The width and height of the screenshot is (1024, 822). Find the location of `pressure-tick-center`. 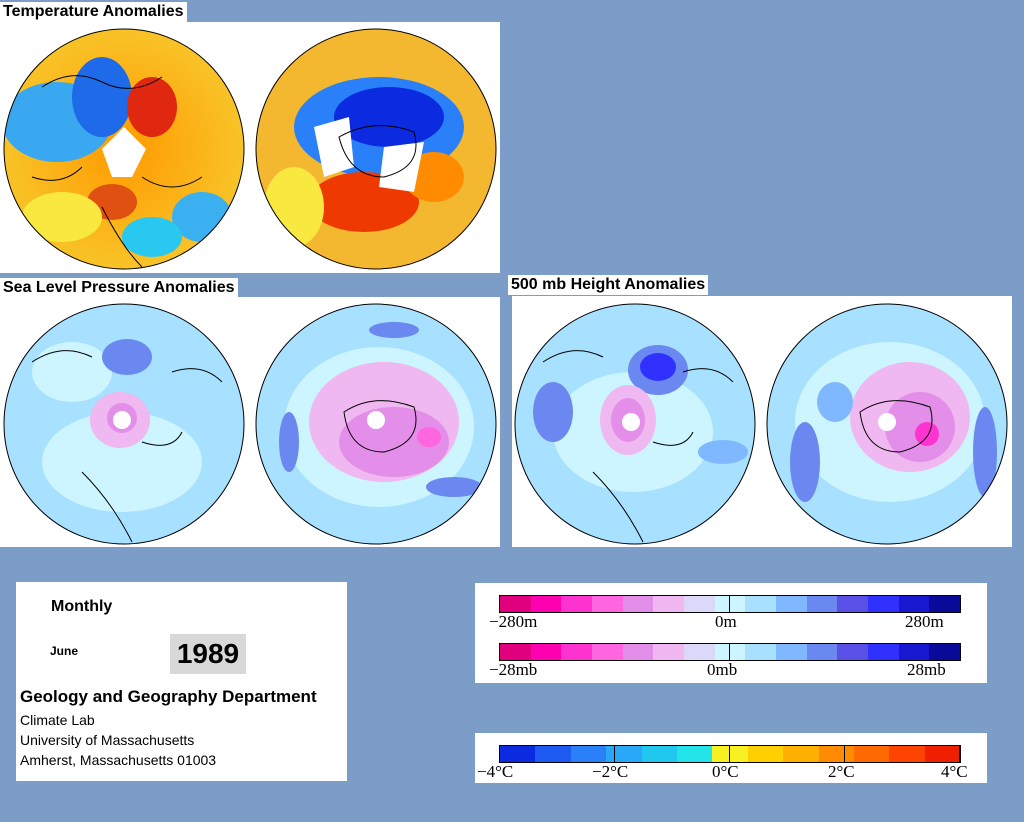

pressure-tick-center is located at coordinates (729, 652).